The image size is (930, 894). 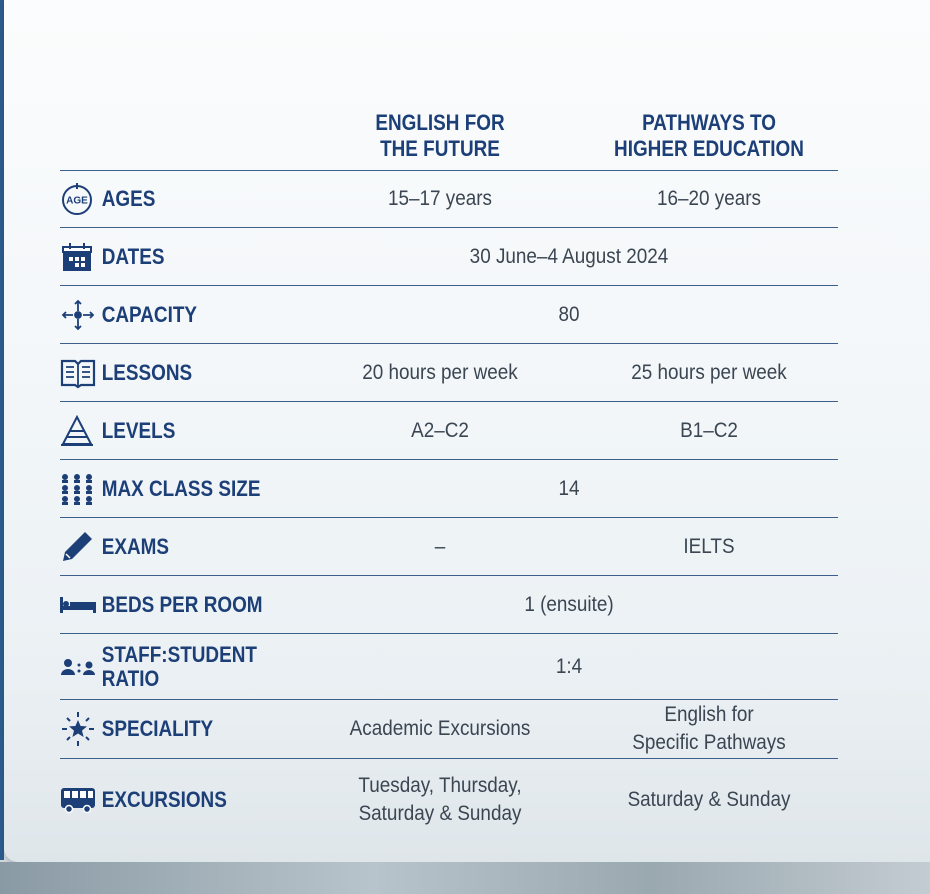 I want to click on table-cell: B1–C2, so click(x=709, y=430).